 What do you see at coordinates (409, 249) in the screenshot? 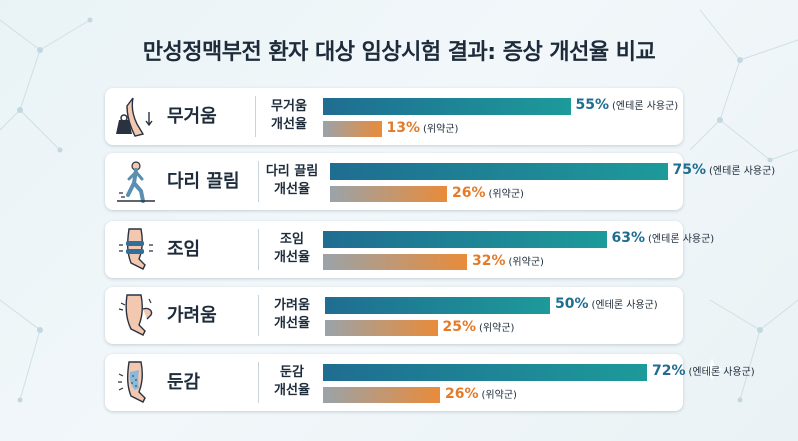
I see `symptom-row-3: 조임 조임 개선율 63% (엔테론 사용군) 32% (위약군)` at bounding box center [409, 249].